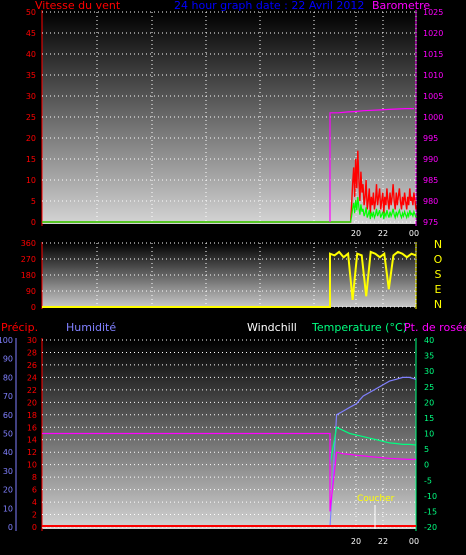  What do you see at coordinates (433, 12) in the screenshot?
I see `baro-tick-label: 1025` at bounding box center [433, 12].